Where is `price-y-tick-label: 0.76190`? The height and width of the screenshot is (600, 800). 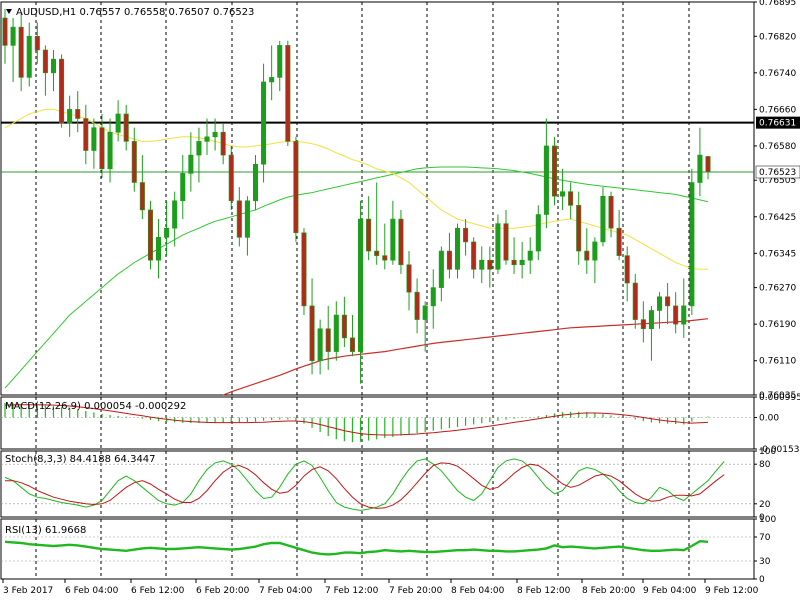 price-y-tick-label: 0.76190 is located at coordinates (777, 325).